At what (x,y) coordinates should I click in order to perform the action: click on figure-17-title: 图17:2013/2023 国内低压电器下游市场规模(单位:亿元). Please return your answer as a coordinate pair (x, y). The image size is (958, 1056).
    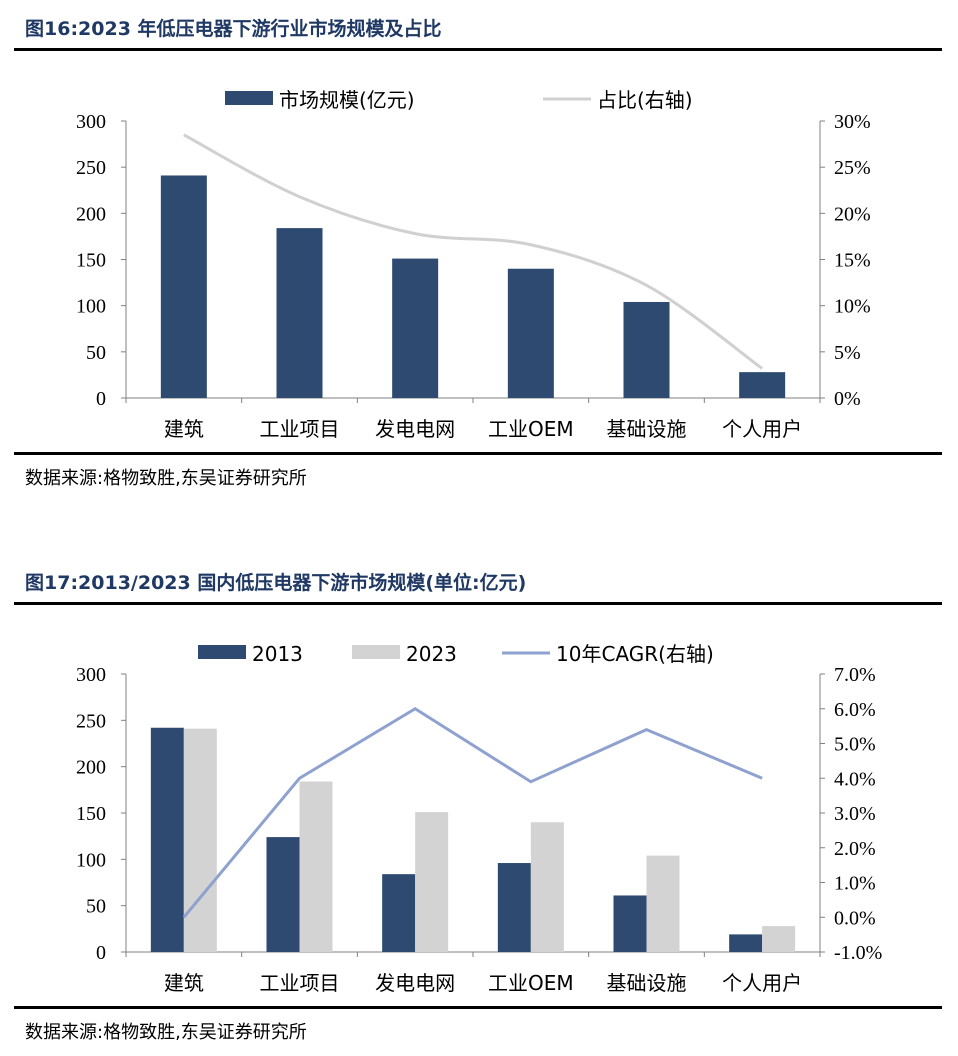
    Looking at the image, I should click on (276, 583).